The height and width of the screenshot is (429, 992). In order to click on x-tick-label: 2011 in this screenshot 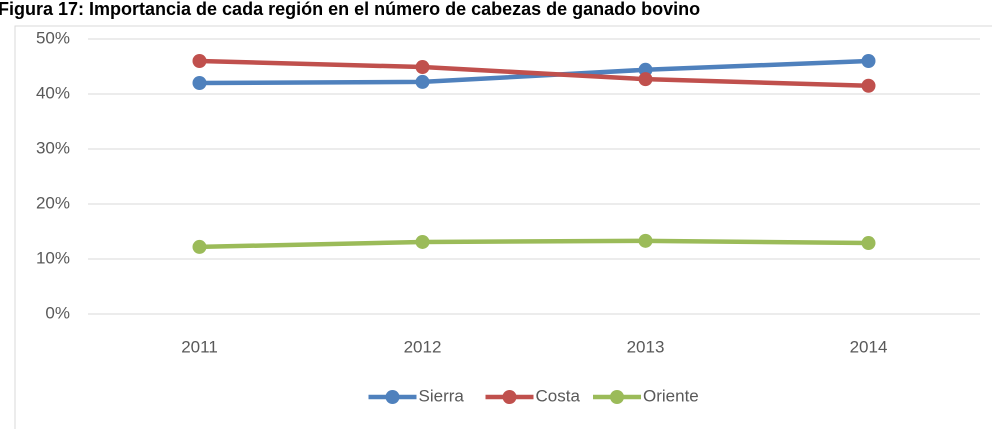, I will do `click(199, 346)`.